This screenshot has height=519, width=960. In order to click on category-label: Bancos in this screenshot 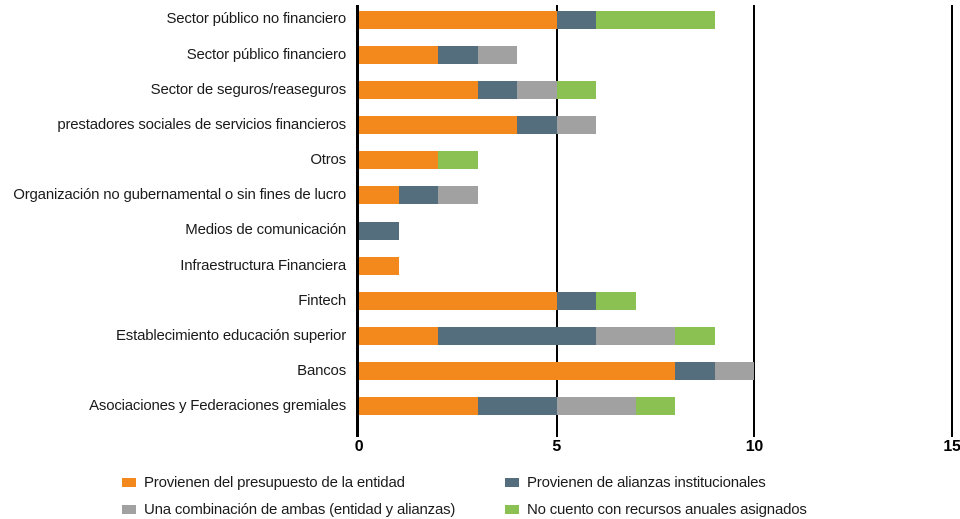, I will do `click(321, 371)`.